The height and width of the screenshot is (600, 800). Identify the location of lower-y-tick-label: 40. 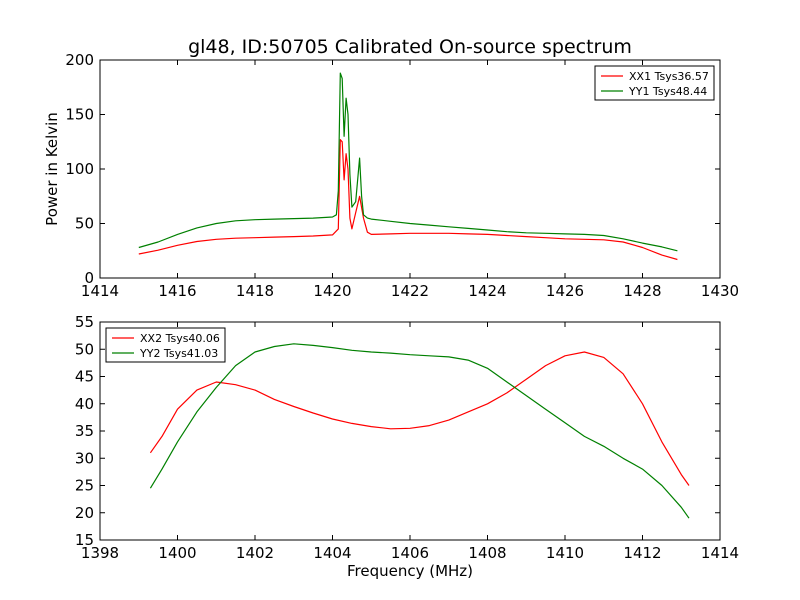
(84, 404).